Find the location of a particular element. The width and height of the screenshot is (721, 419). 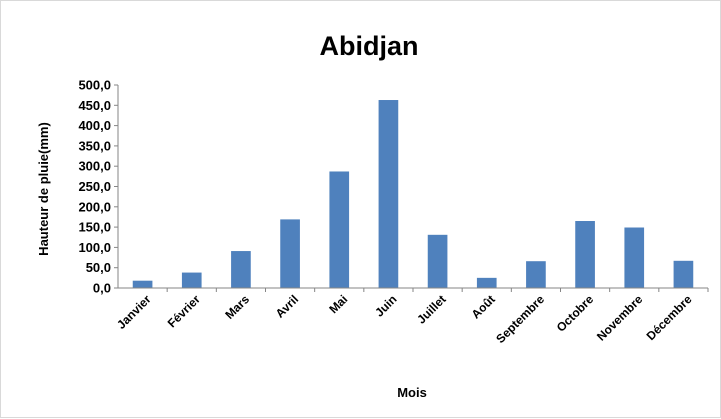

x-tick-label: Mars is located at coordinates (237, 307).